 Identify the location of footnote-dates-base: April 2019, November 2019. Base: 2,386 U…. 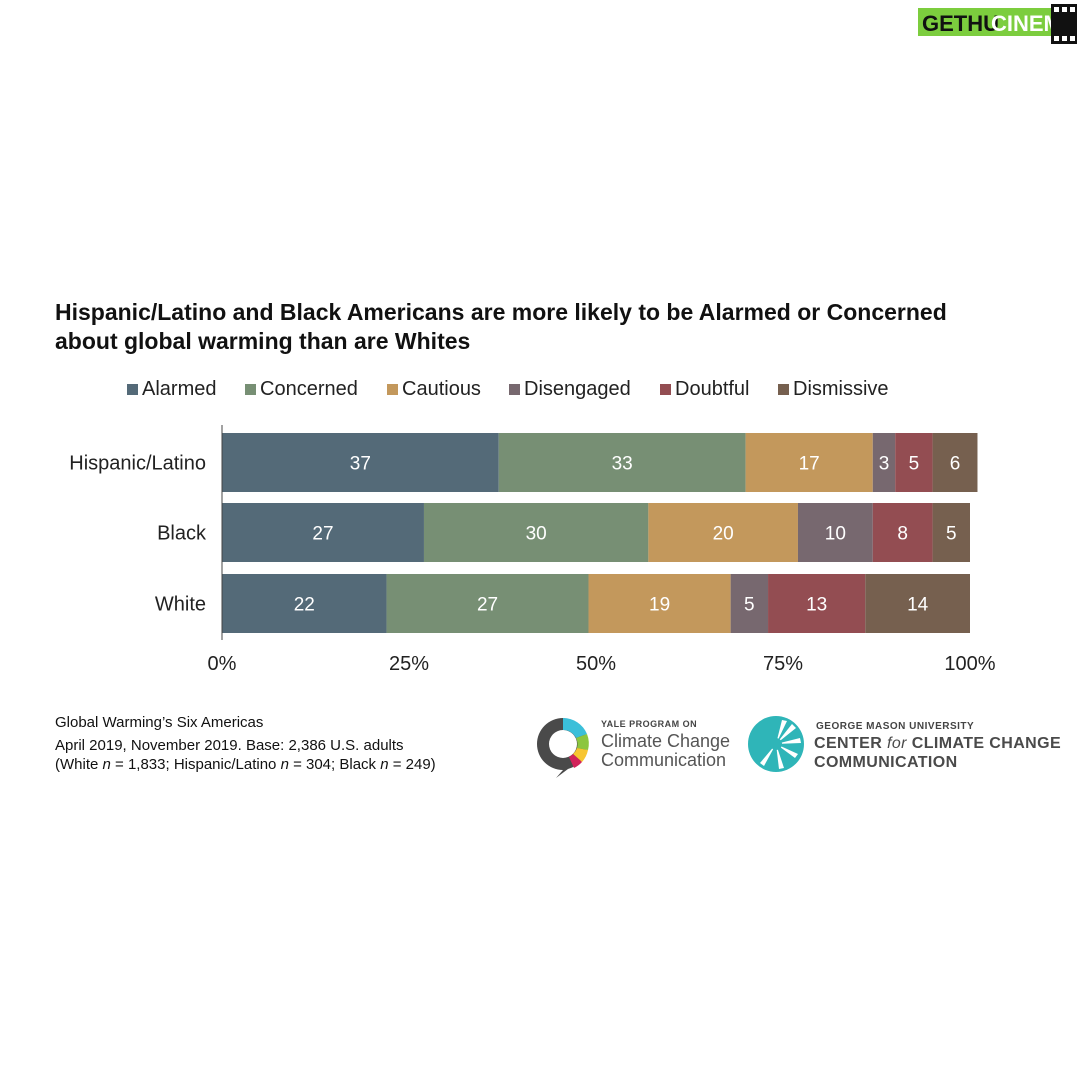
(229, 745).